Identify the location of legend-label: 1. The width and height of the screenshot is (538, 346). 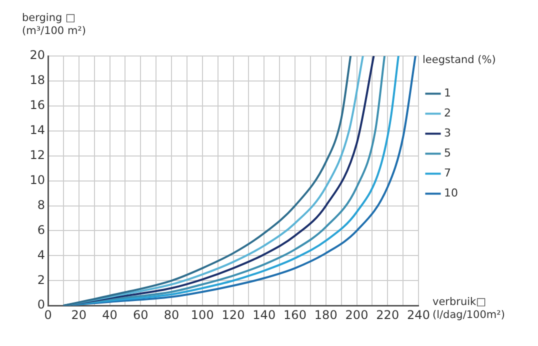
(448, 93).